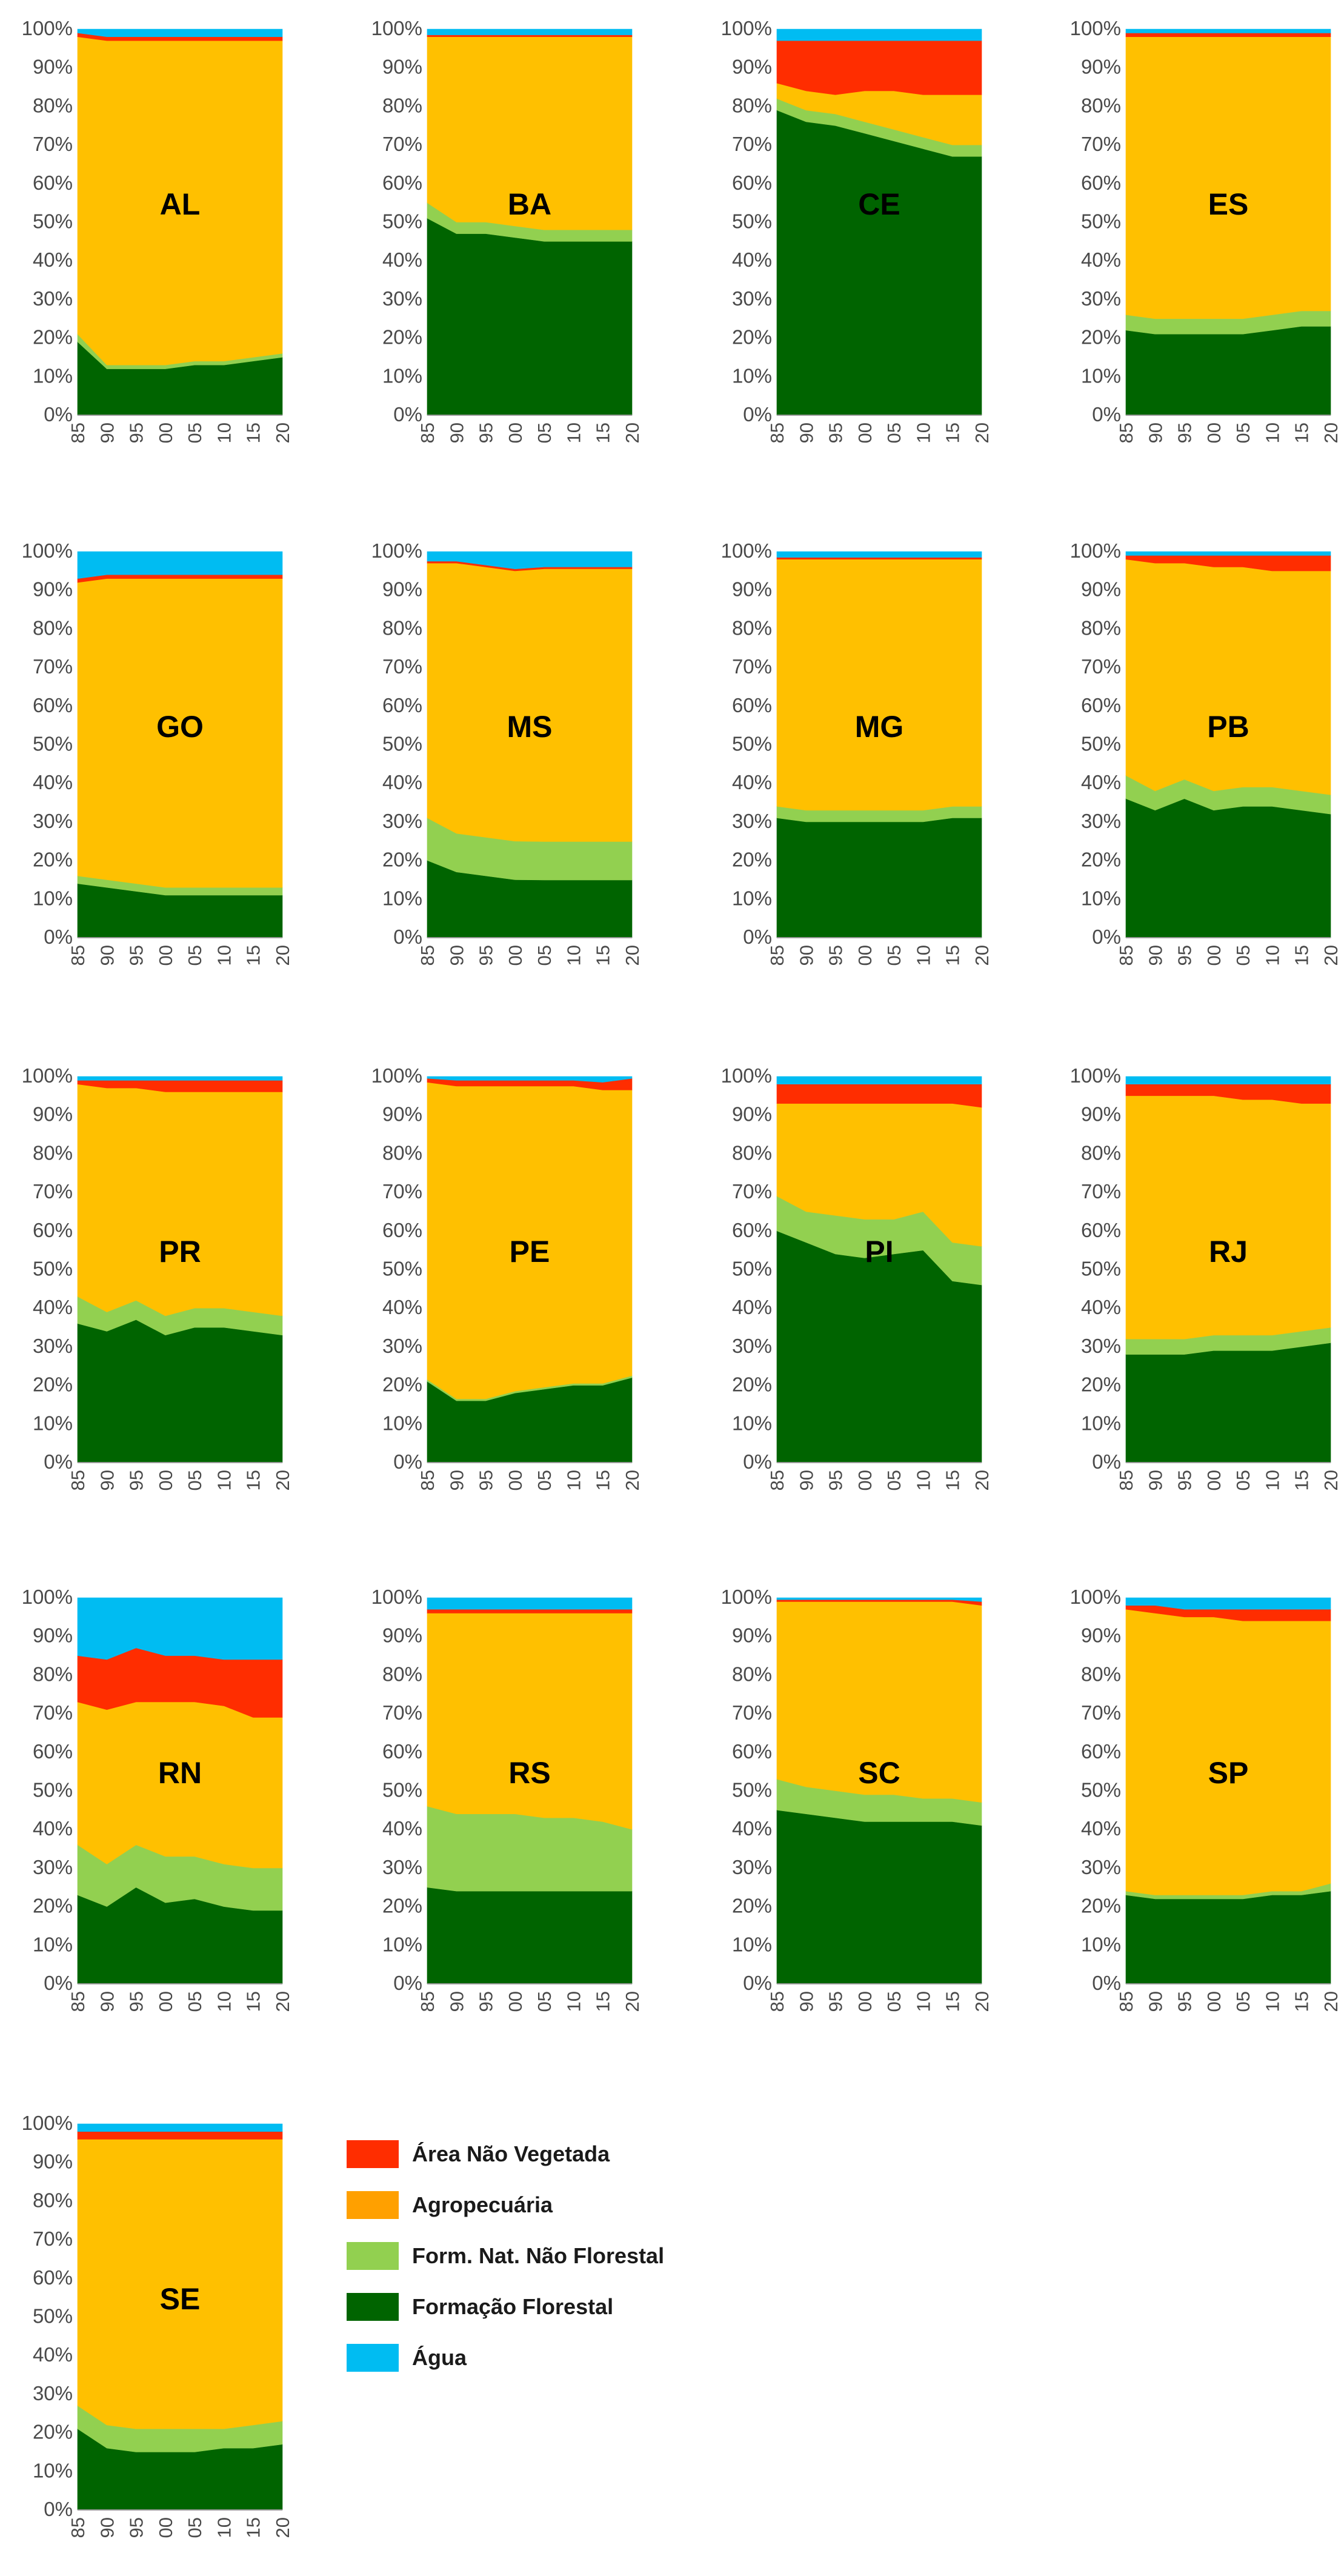 The image size is (1344, 2576). What do you see at coordinates (1228, 727) in the screenshot?
I see `state-label: PB` at bounding box center [1228, 727].